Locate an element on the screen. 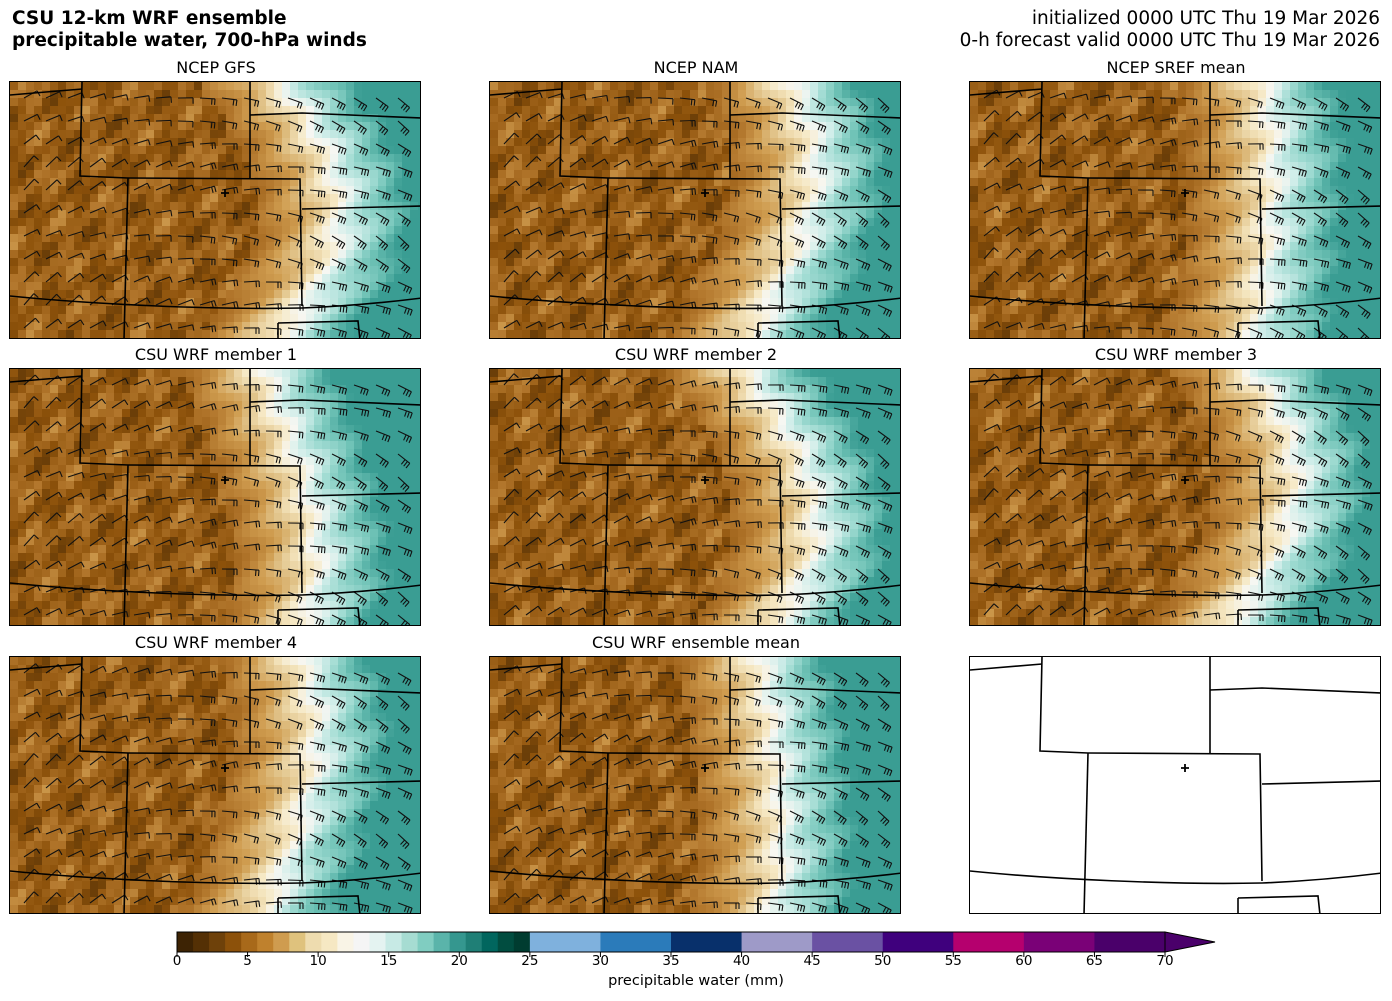 The height and width of the screenshot is (1001, 1392). panel-title-ncep-sref-mean: NCEP SREF mean is located at coordinates (1176, 67).